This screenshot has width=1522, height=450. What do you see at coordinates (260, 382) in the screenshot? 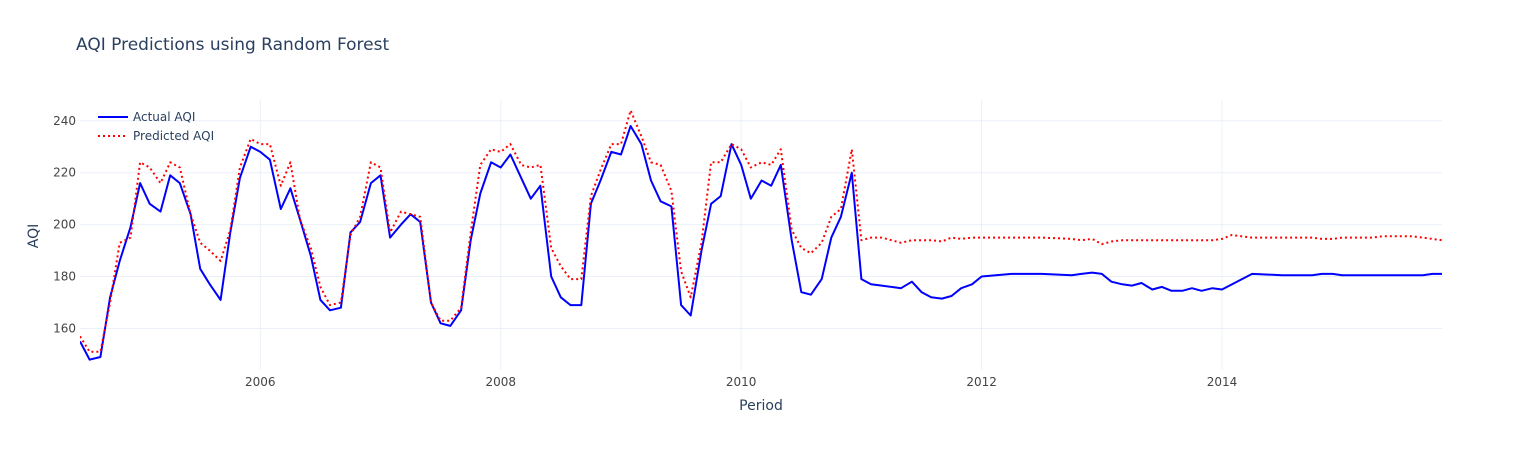
I see `x-tick-label: 2006` at bounding box center [260, 382].